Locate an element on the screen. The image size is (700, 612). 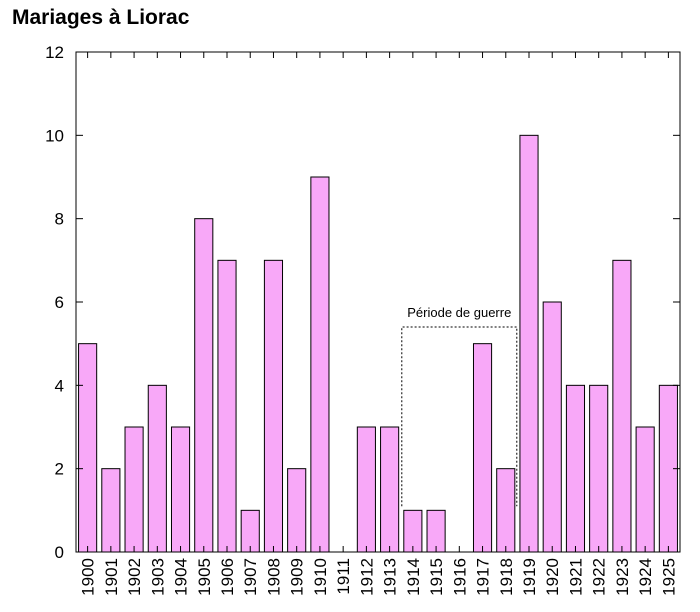
y-tick-label: 8 is located at coordinates (59, 219).